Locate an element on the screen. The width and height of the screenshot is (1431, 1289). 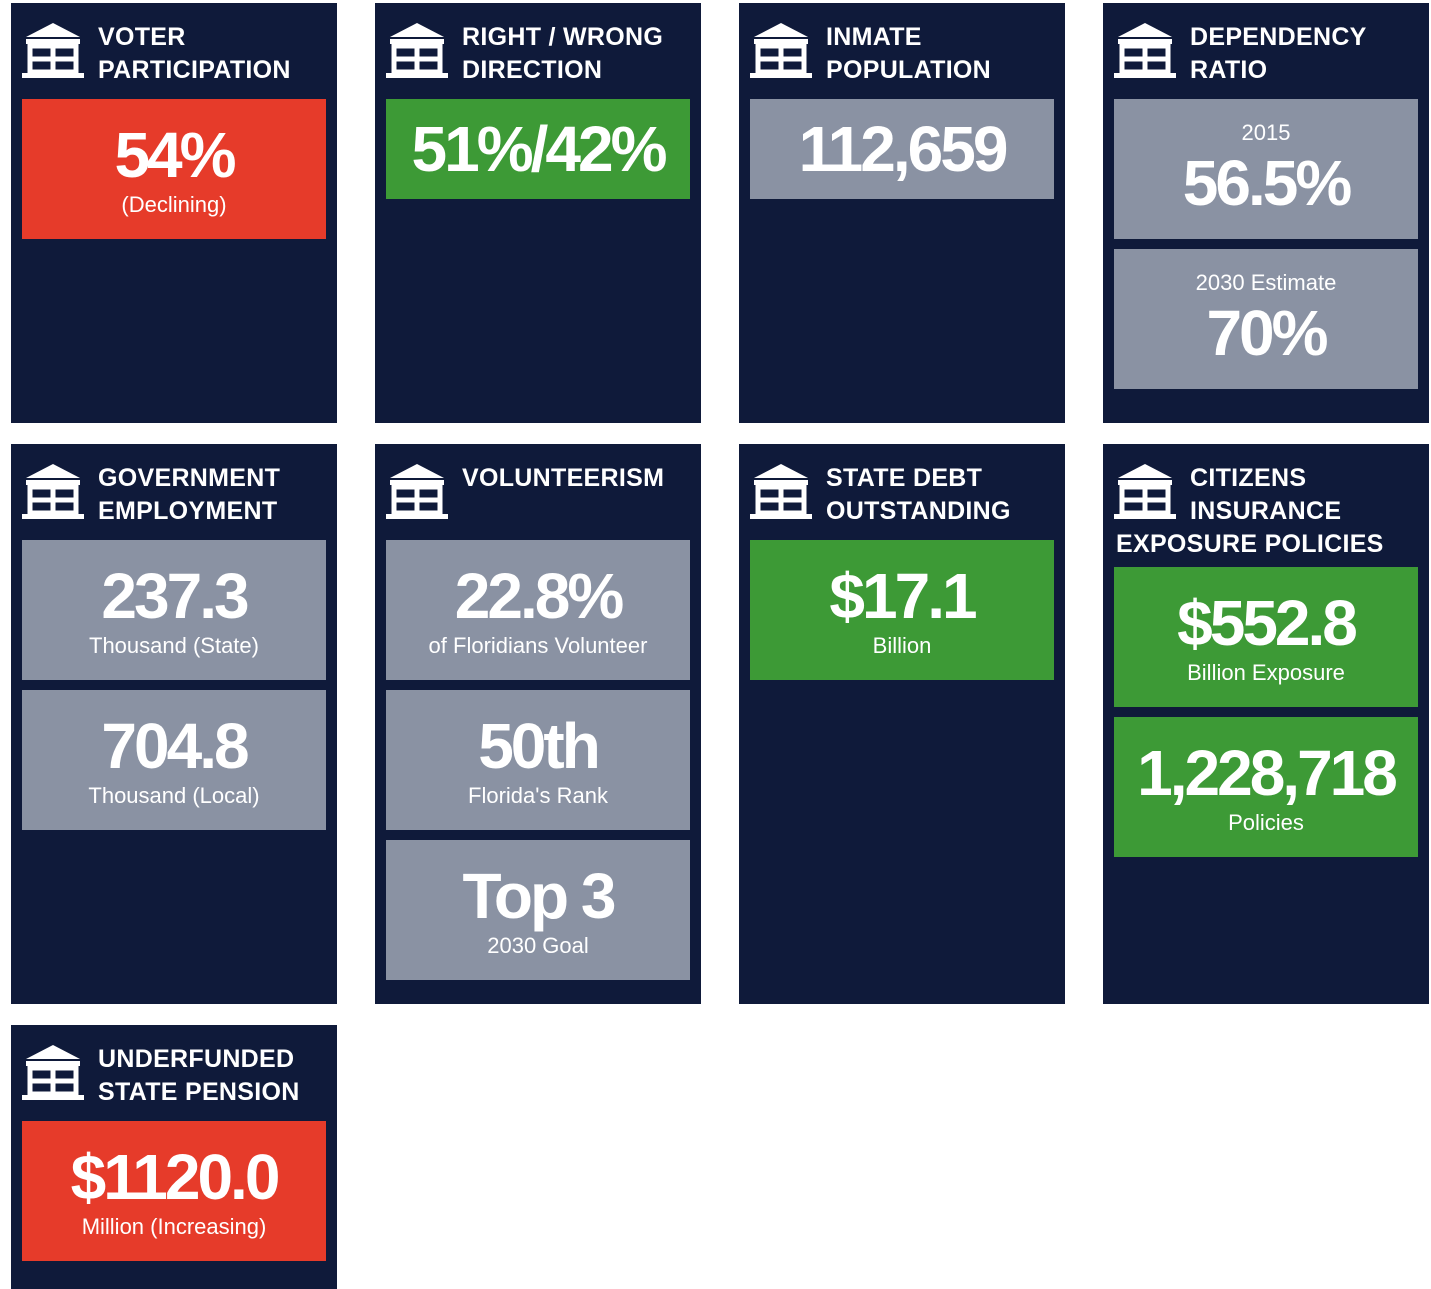
title-lines: DEPENDENCY RATIO is located at coordinates (1278, 54).